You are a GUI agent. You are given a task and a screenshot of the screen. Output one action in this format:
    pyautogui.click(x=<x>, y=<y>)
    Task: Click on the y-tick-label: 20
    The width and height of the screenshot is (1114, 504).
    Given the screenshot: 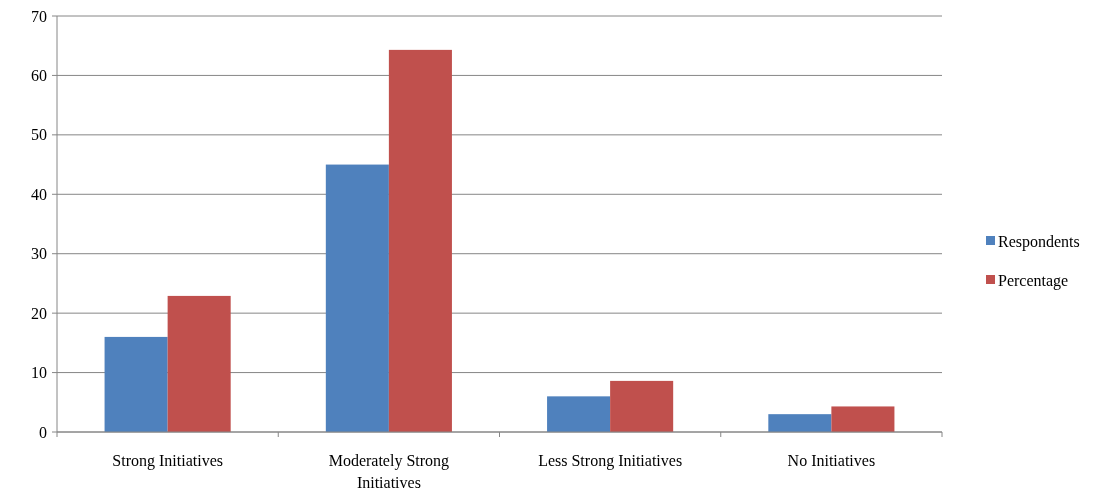 What is the action you would take?
    pyautogui.click(x=39, y=313)
    